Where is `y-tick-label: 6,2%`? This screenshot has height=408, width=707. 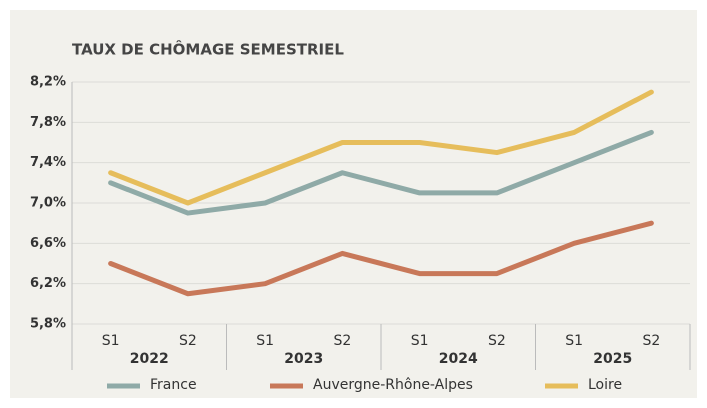
y-tick-label: 6,2% is located at coordinates (48, 283).